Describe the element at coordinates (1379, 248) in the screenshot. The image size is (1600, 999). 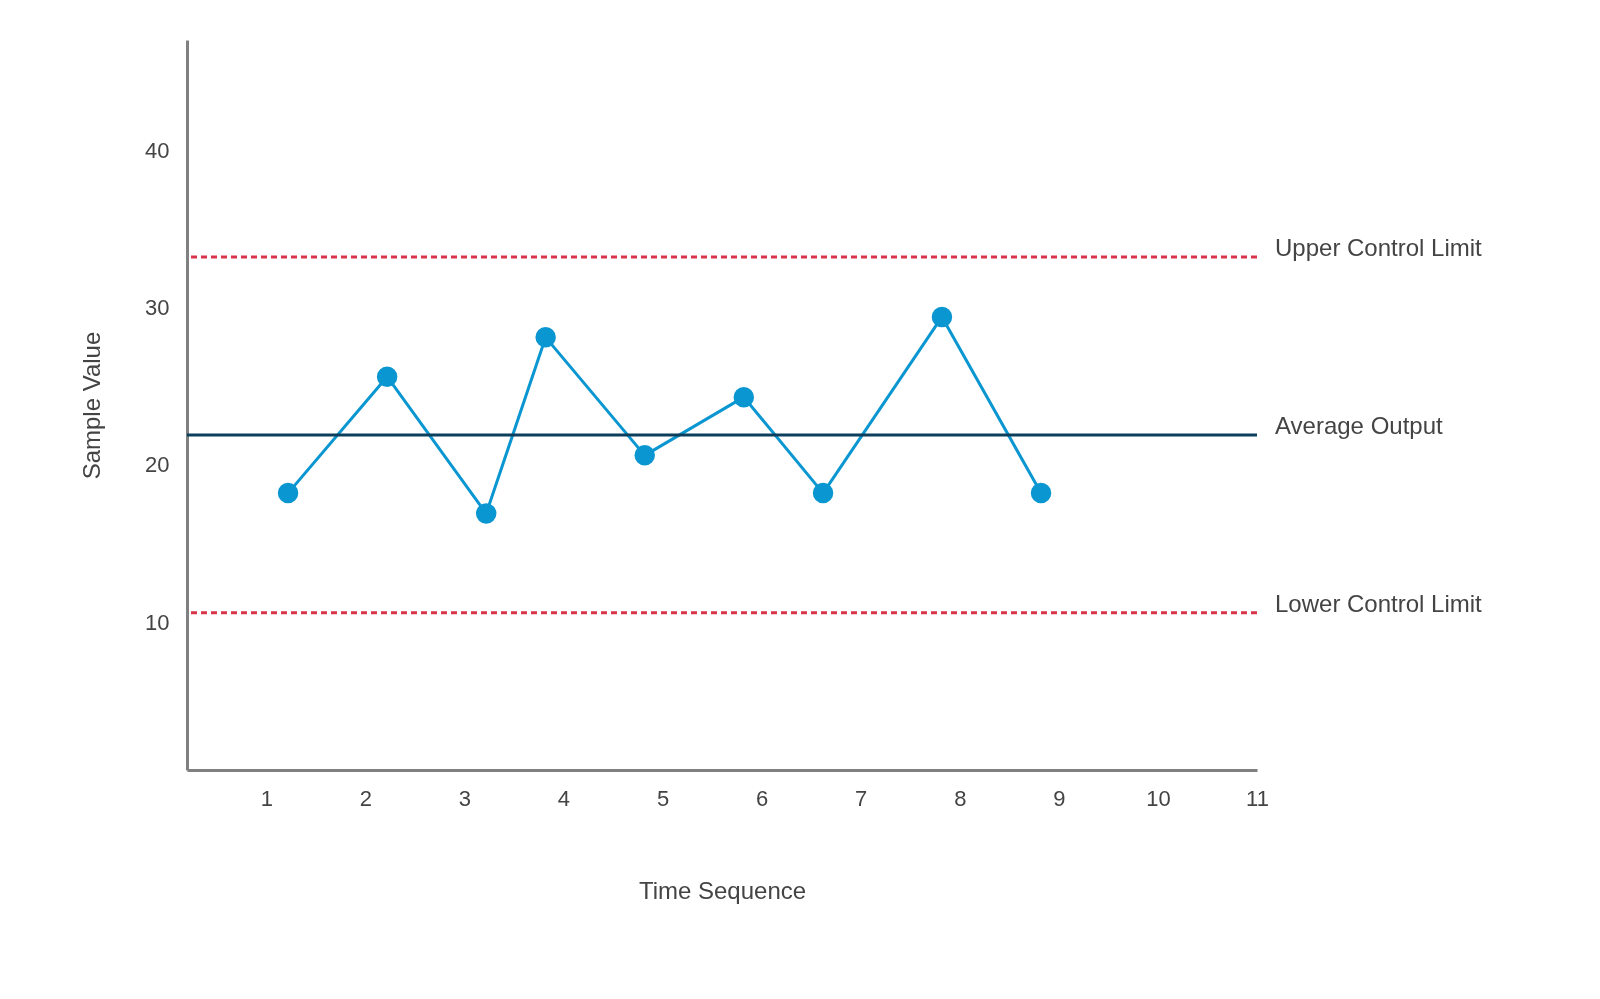
I see `ref-line-label: Upper Control Limit` at that location.